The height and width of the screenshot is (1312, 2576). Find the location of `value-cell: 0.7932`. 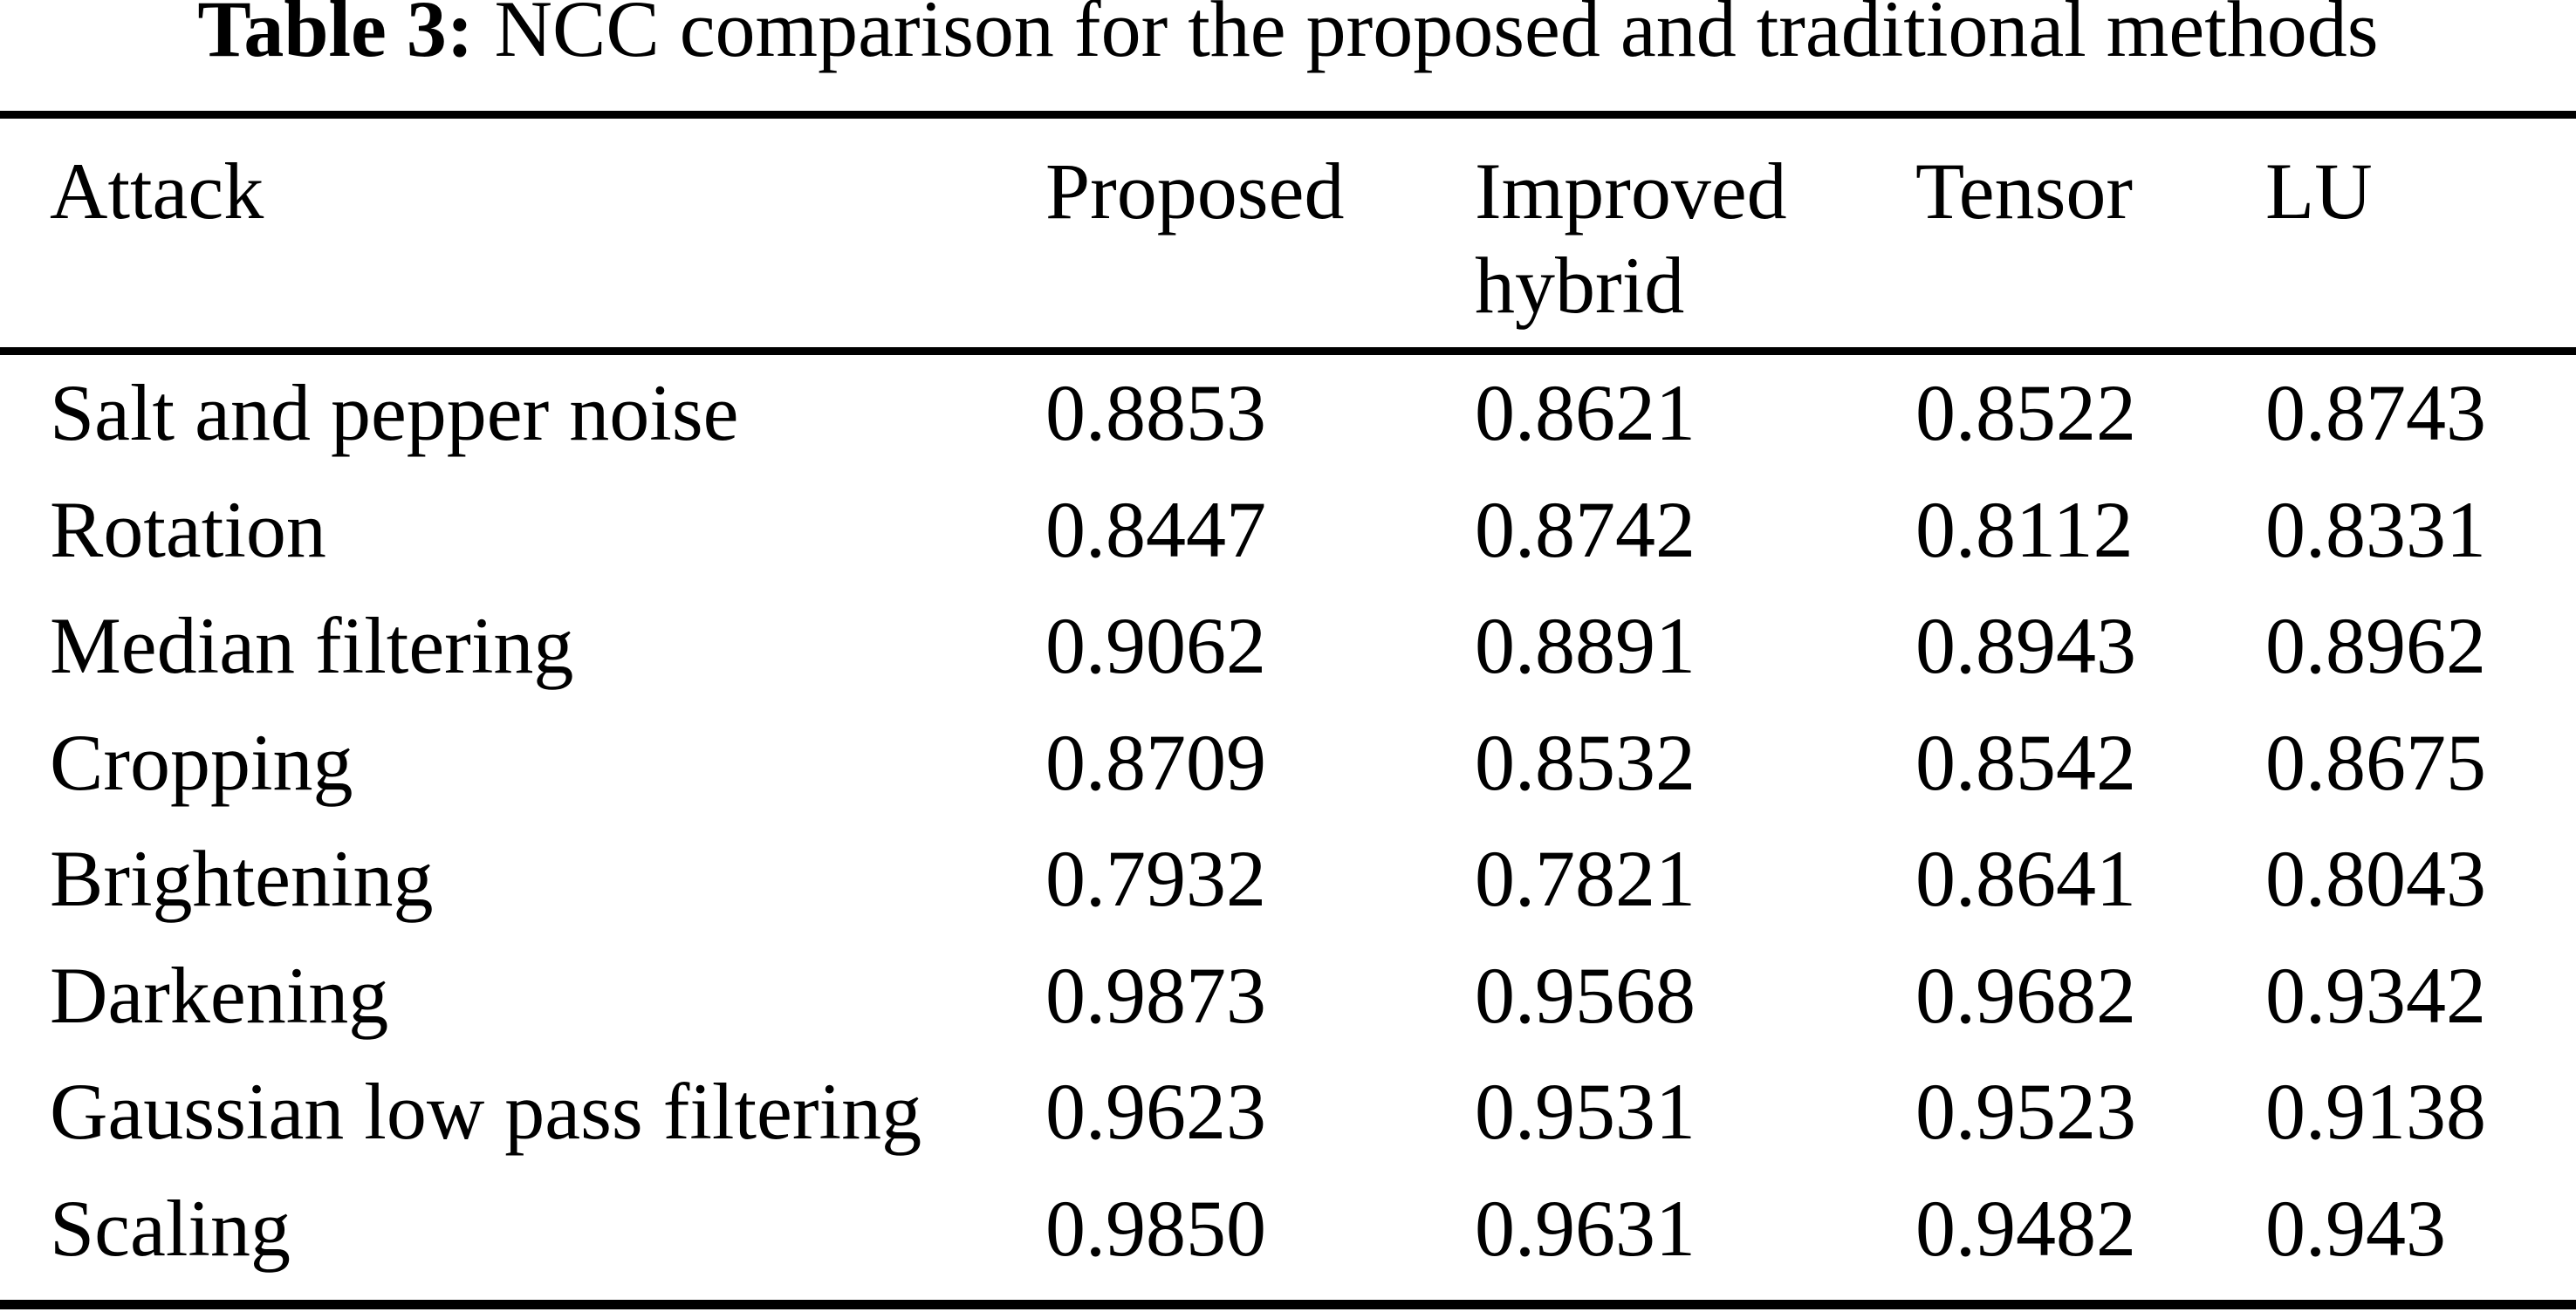

value-cell: 0.7932 is located at coordinates (1155, 878).